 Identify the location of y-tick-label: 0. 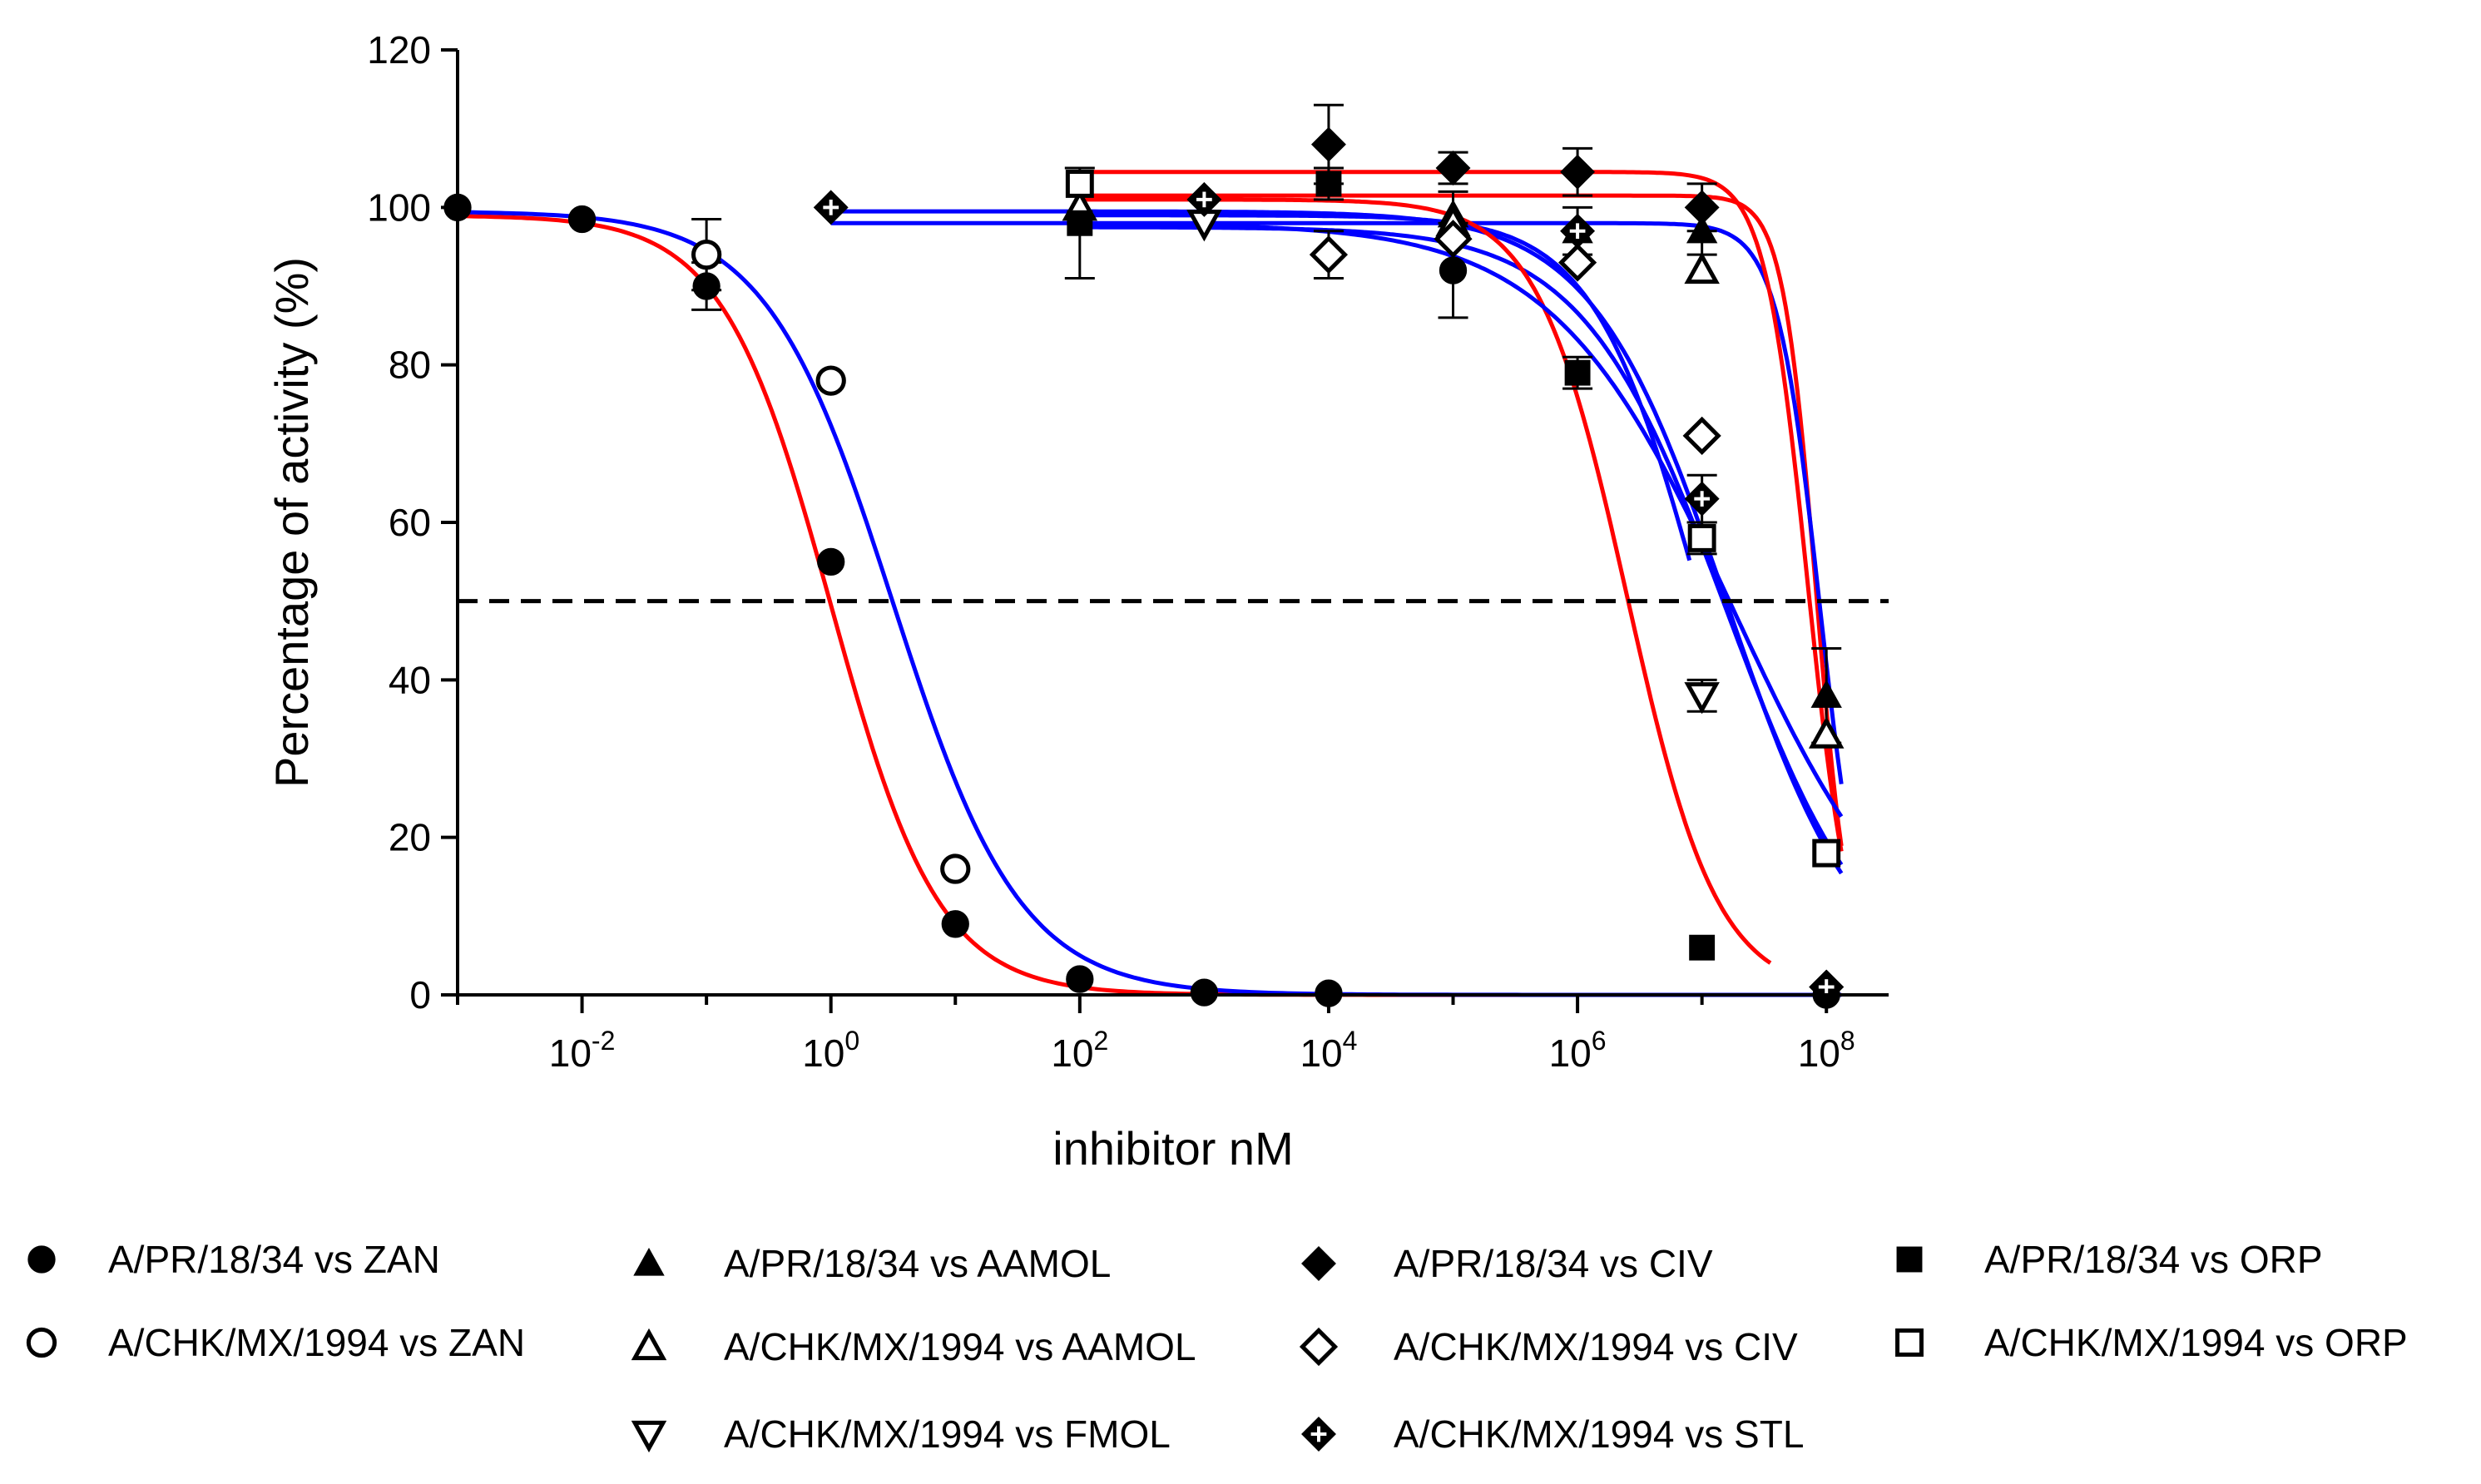
(420, 995).